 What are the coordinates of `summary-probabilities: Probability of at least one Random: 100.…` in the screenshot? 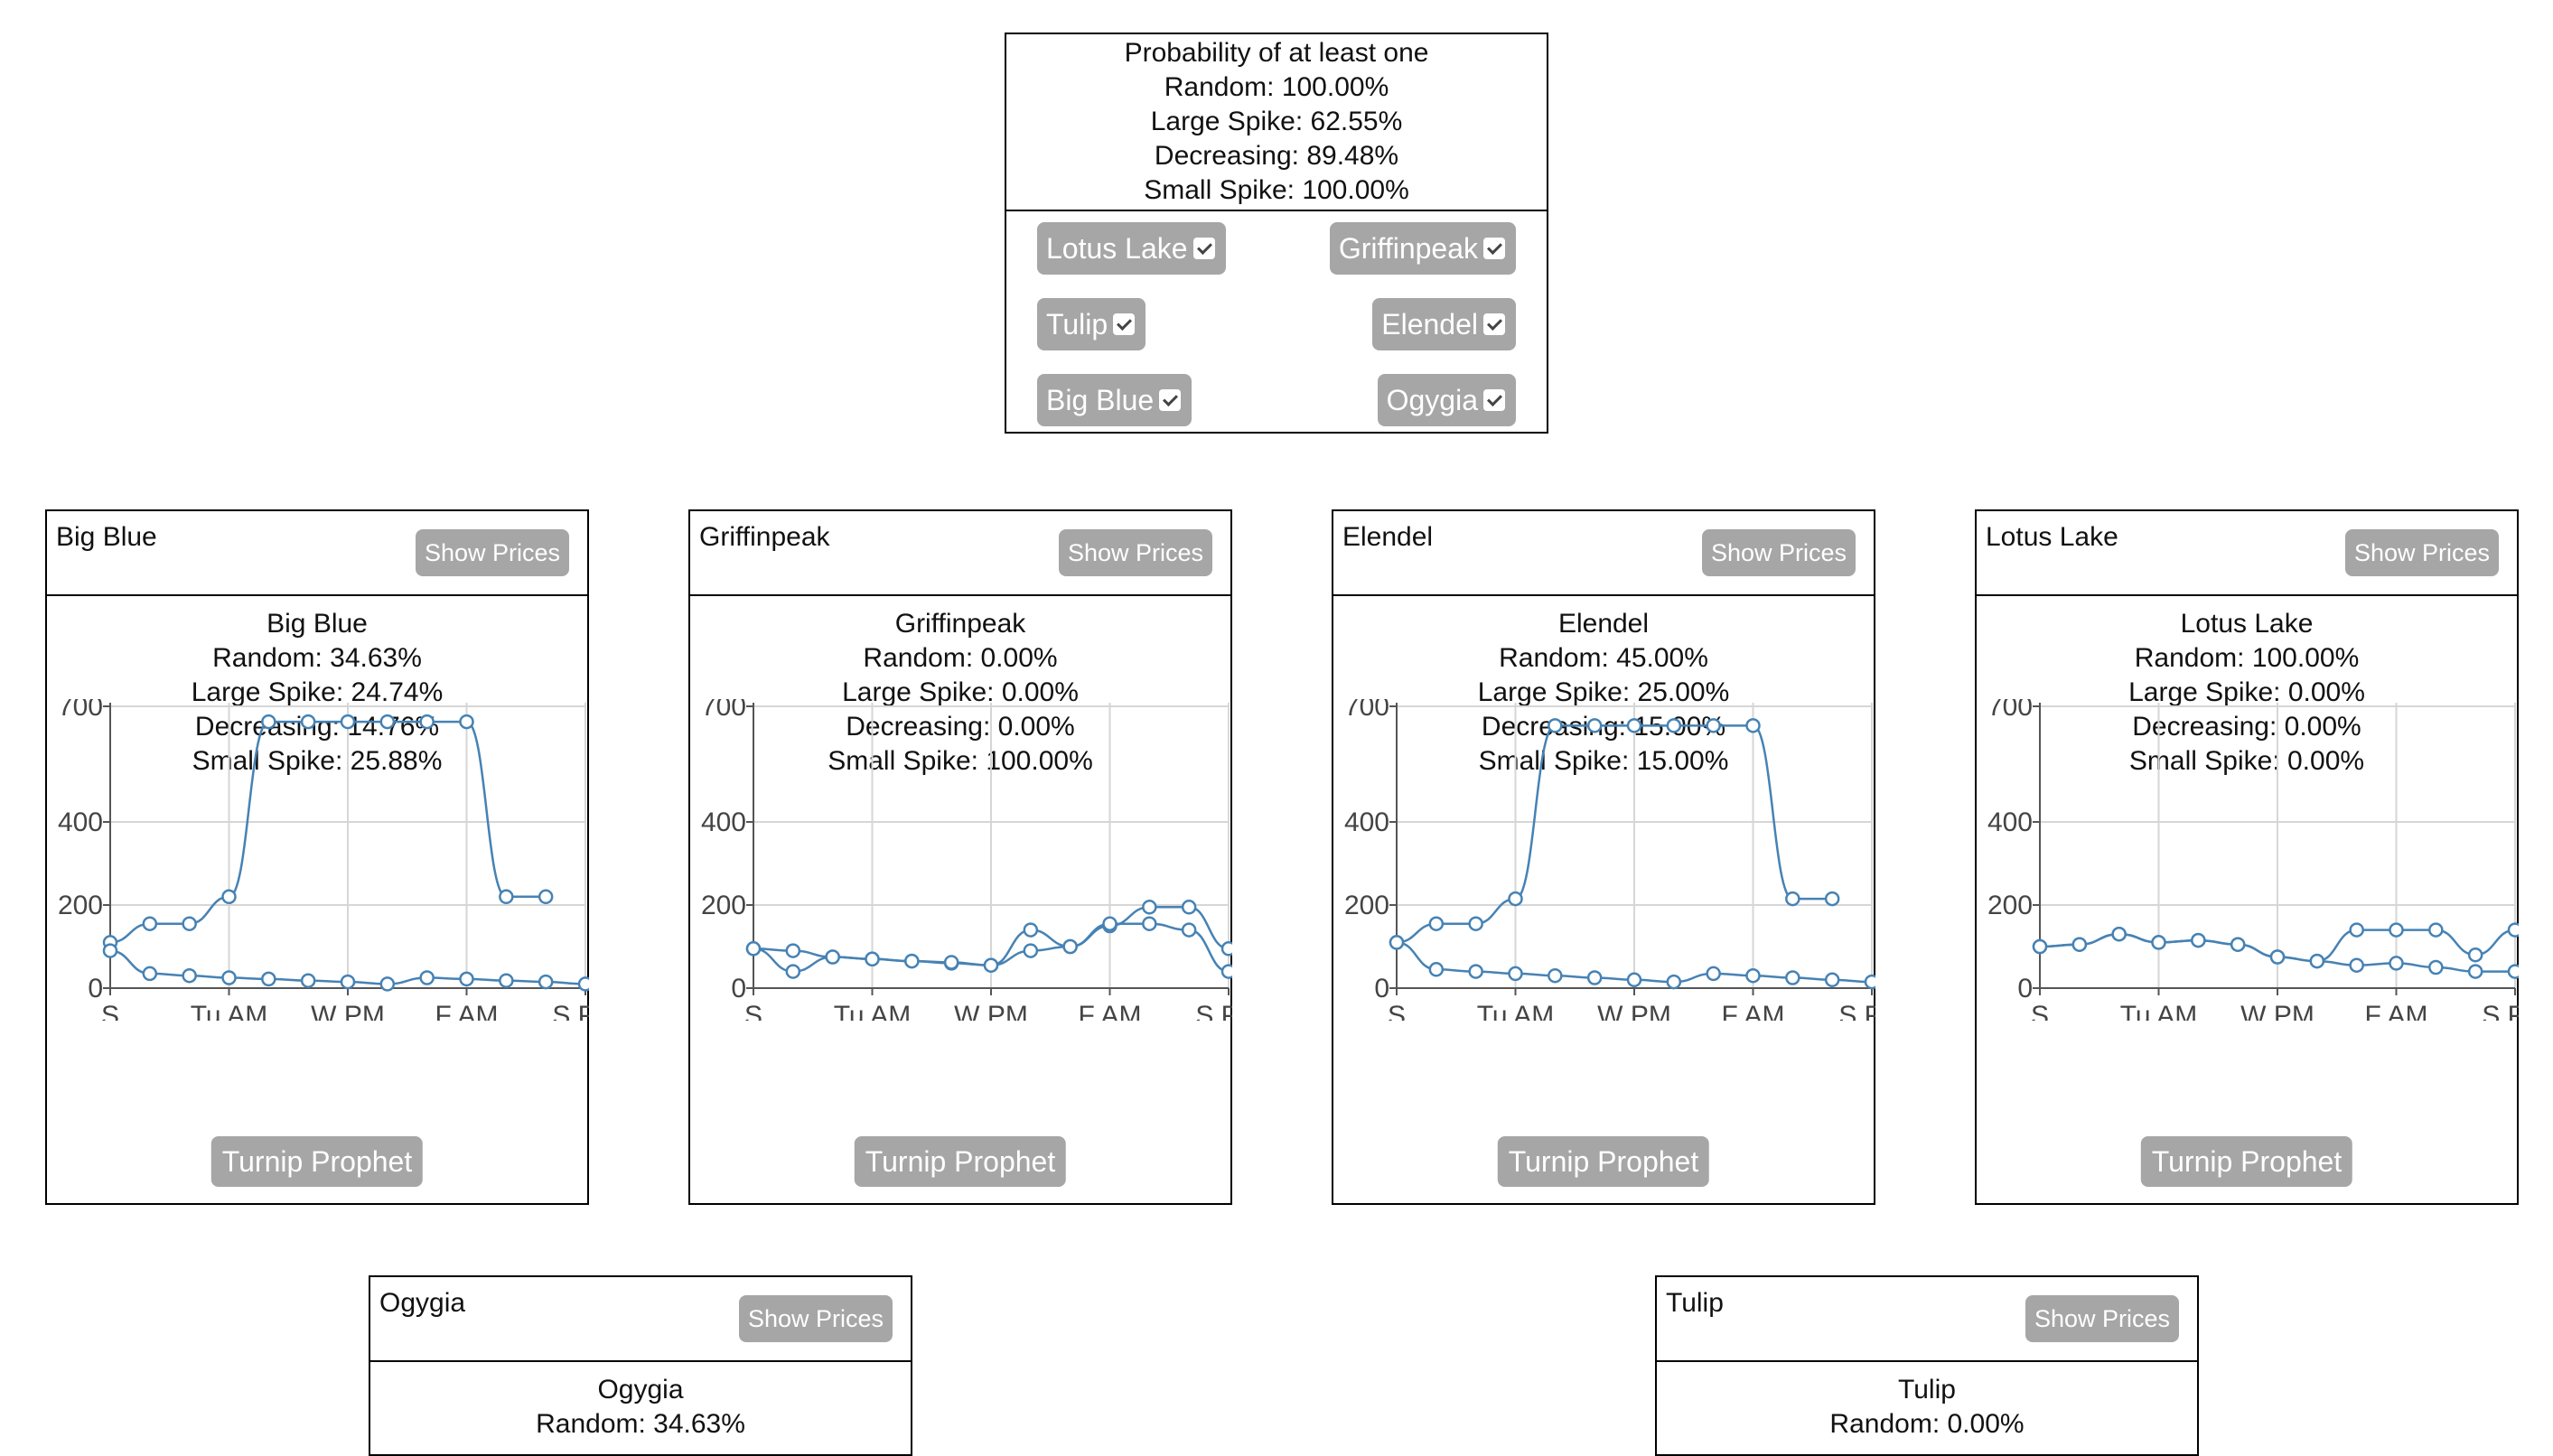 It's located at (1276, 122).